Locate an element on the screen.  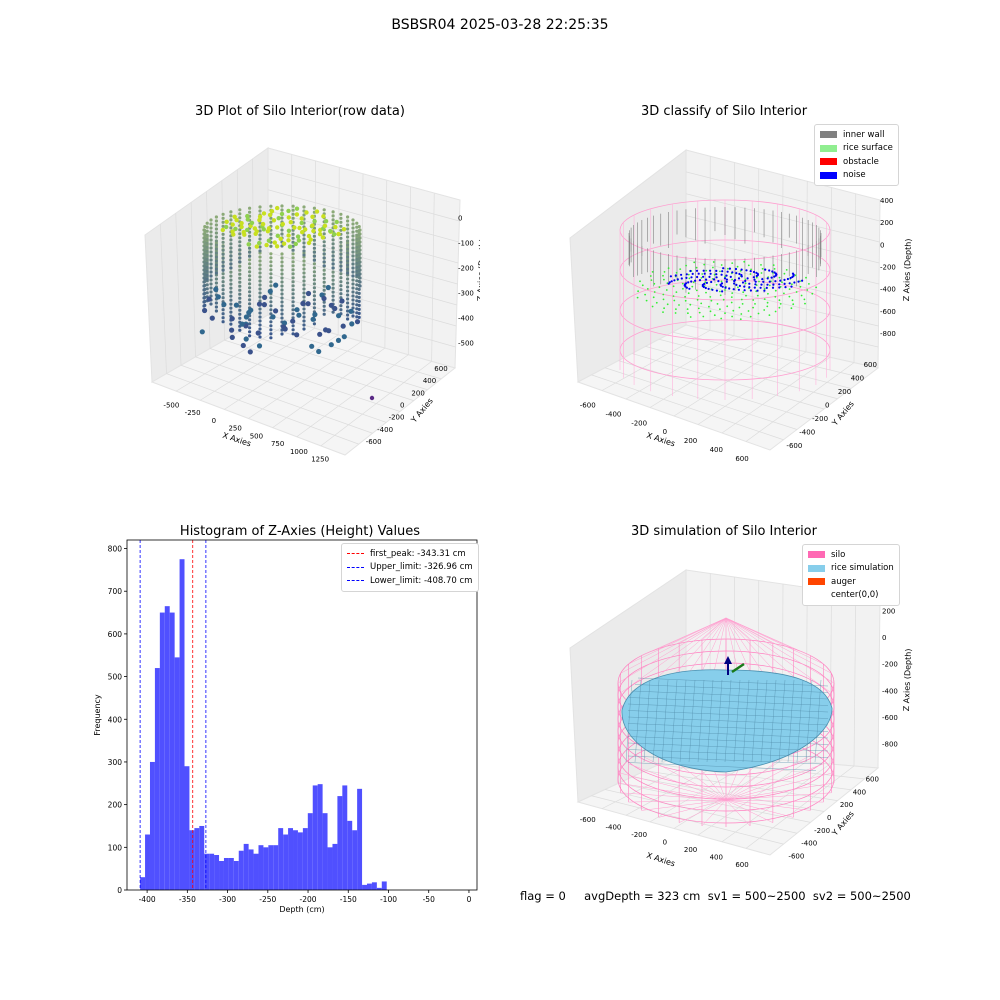
histogram-title: Histogram of Z-Axies (Height) Values is located at coordinates (300, 531).